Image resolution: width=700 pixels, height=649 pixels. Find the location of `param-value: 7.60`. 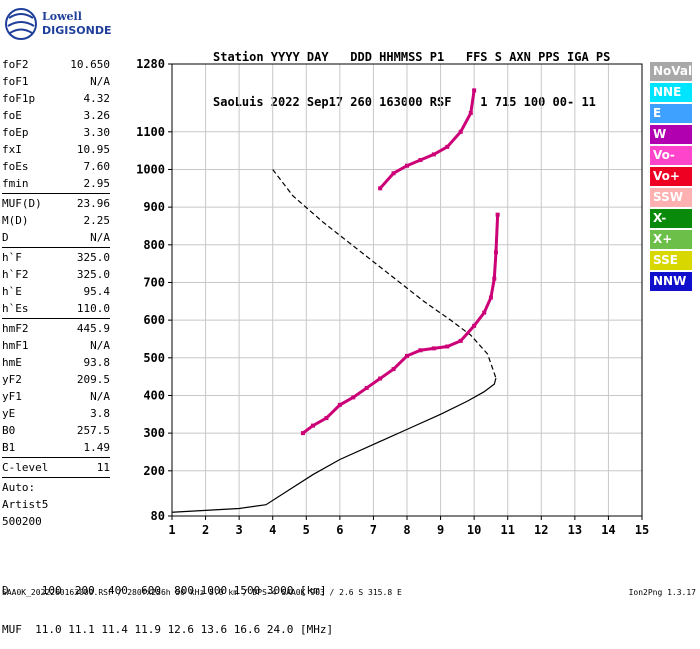

param-value: 7.60 is located at coordinates (97, 166).